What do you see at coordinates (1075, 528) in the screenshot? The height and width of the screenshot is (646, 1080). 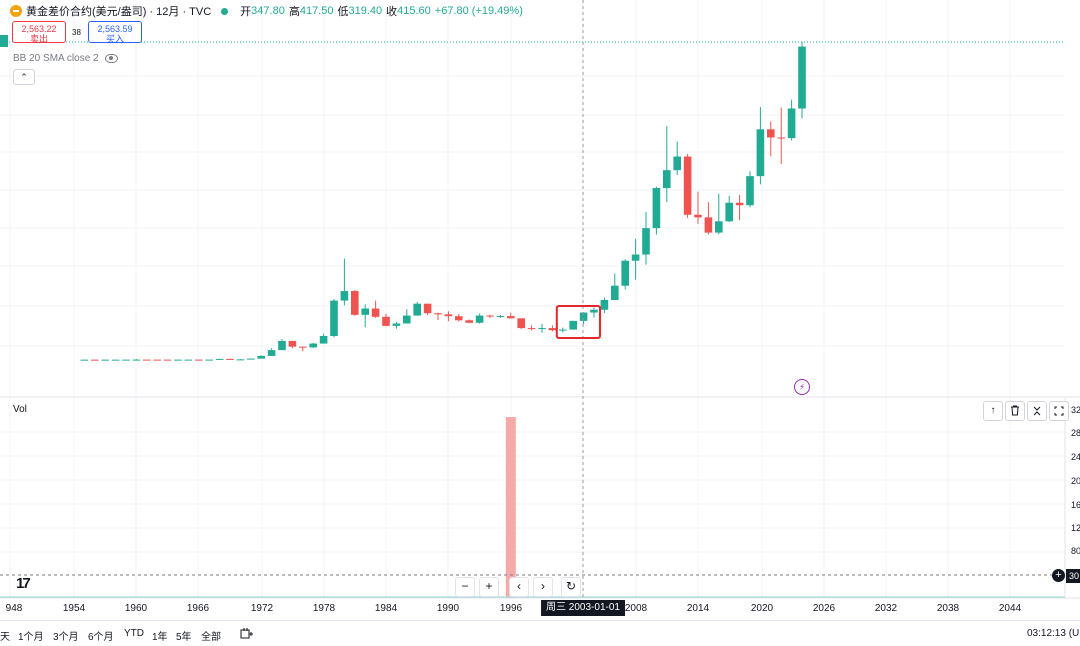 I see `y-tick-label: 12` at bounding box center [1075, 528].